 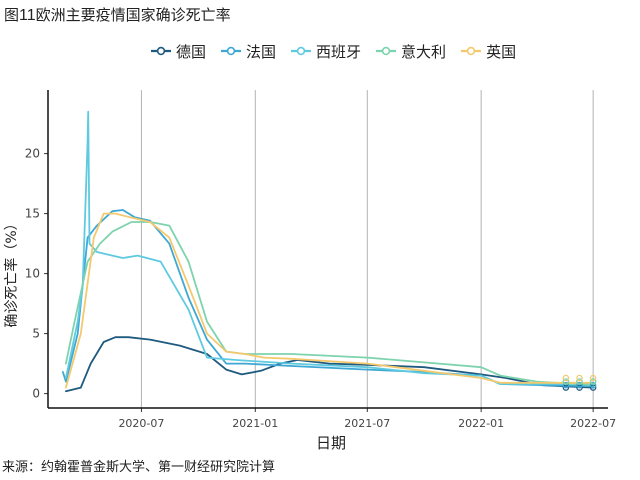 What do you see at coordinates (424, 51) in the screenshot?
I see `legend-label: 意大利` at bounding box center [424, 51].